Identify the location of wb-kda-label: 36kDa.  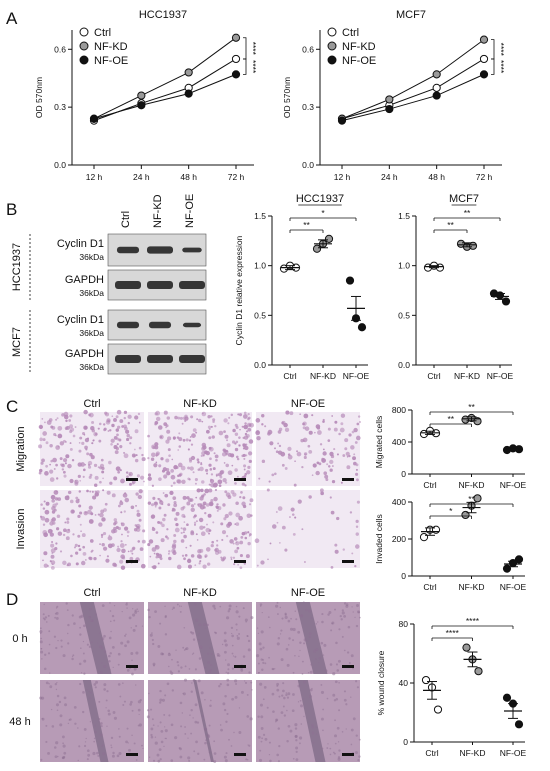
(91, 333).